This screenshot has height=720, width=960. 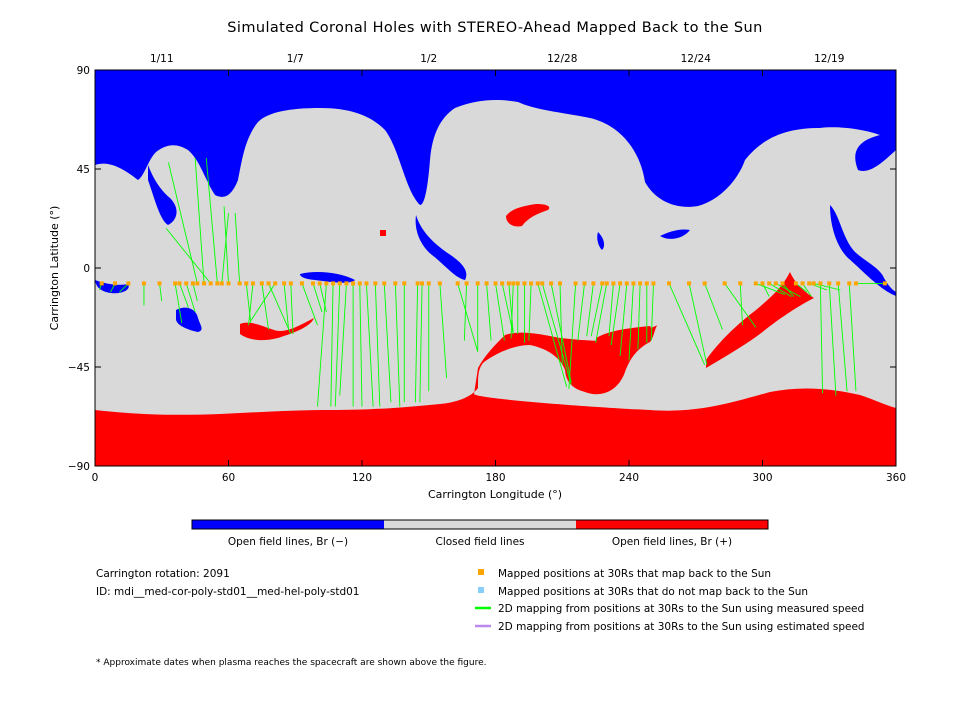 I want to click on y-axis-label: Carrington Latitude (°), so click(x=54, y=268).